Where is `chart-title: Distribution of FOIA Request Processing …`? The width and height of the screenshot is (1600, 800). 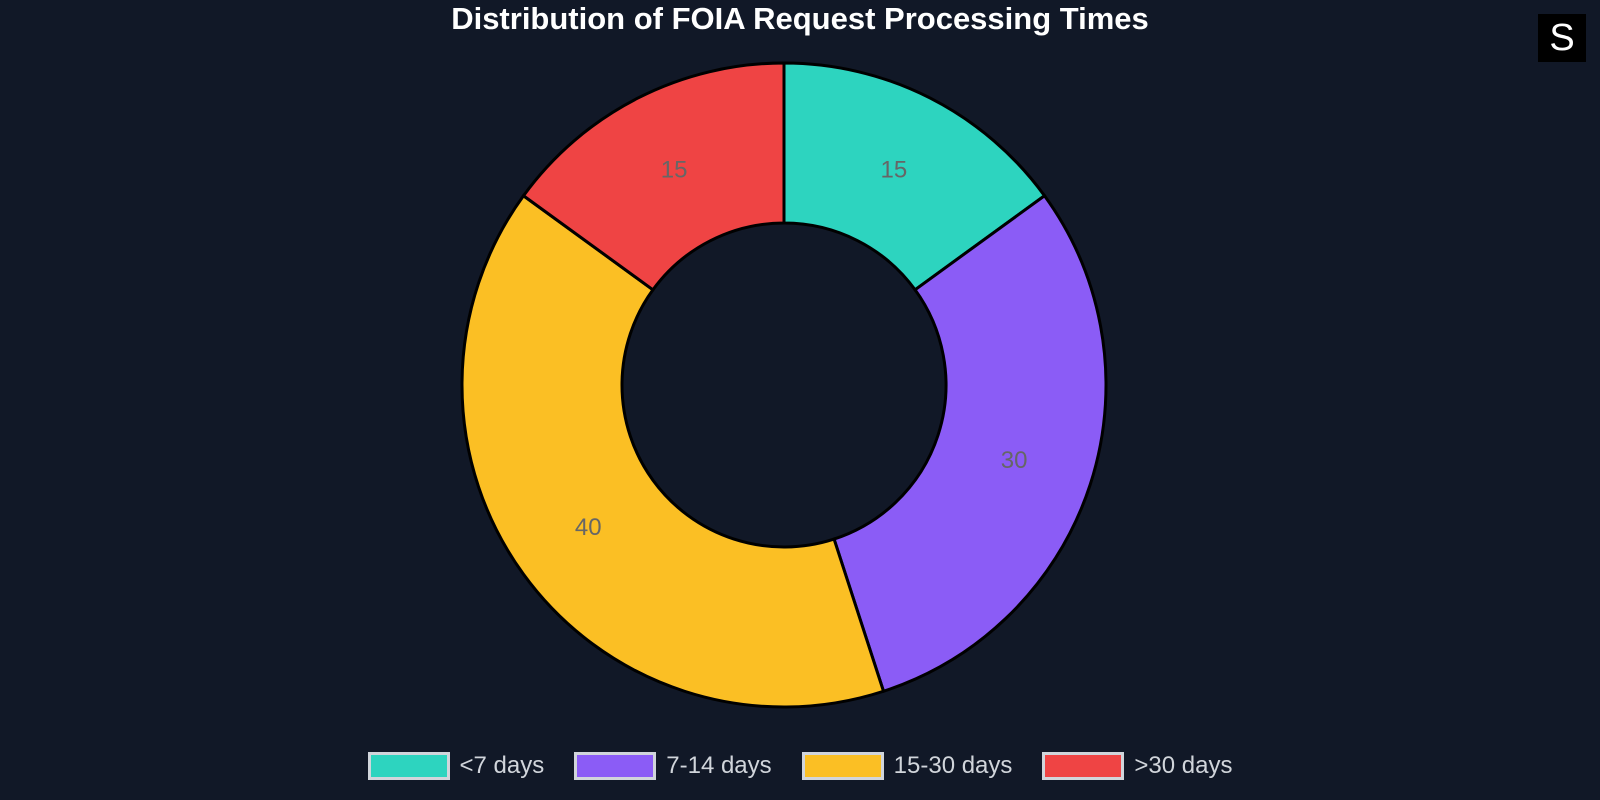 chart-title: Distribution of FOIA Request Processing … is located at coordinates (800, 18).